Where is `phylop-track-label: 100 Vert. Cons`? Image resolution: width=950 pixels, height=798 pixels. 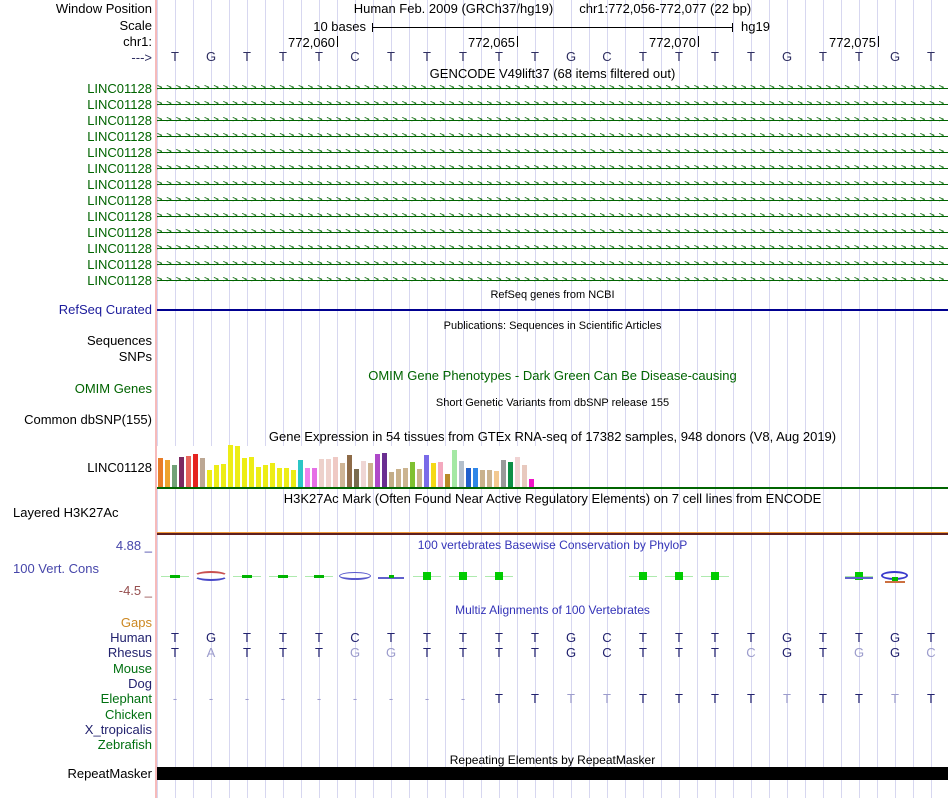
phylop-track-label: 100 Vert. Cons is located at coordinates (56, 568).